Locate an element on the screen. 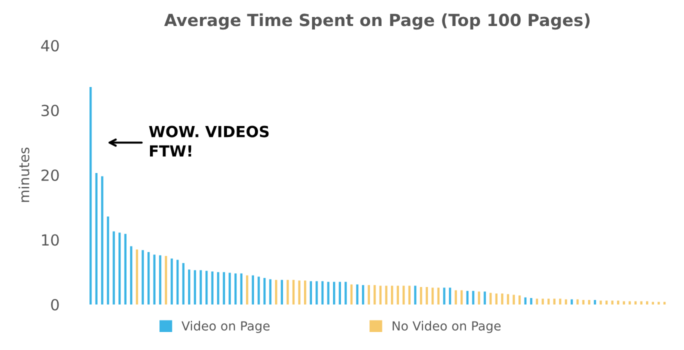  y-tick-label: 40 is located at coordinates (50, 46).